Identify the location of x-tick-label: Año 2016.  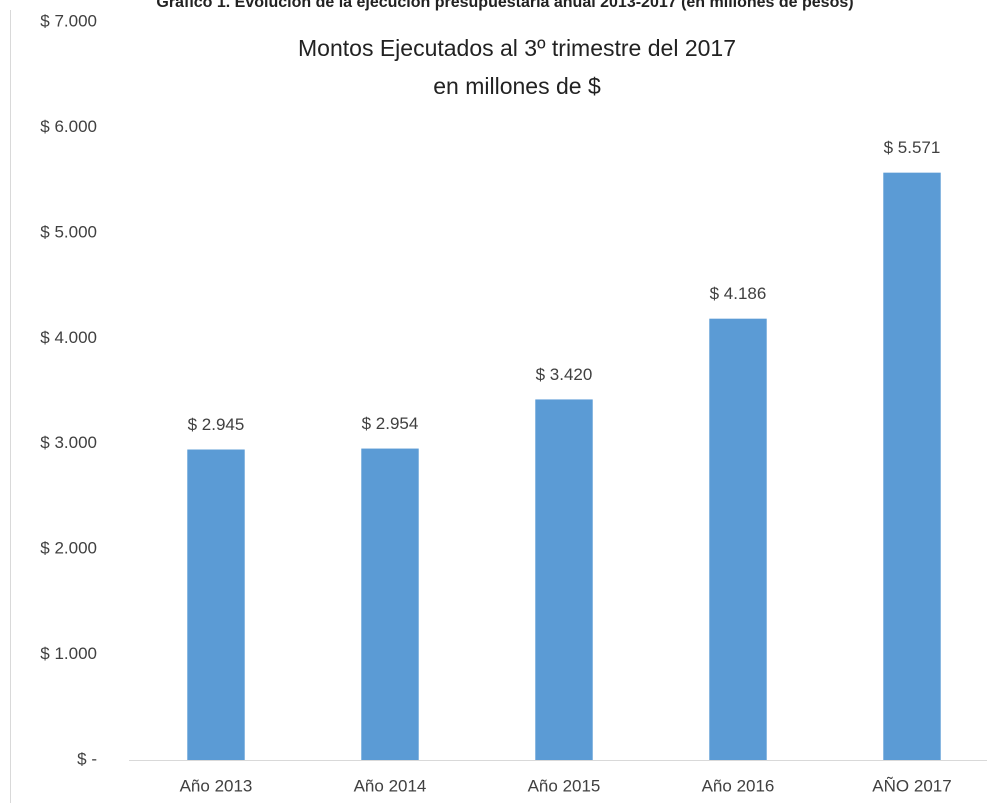
(738, 785).